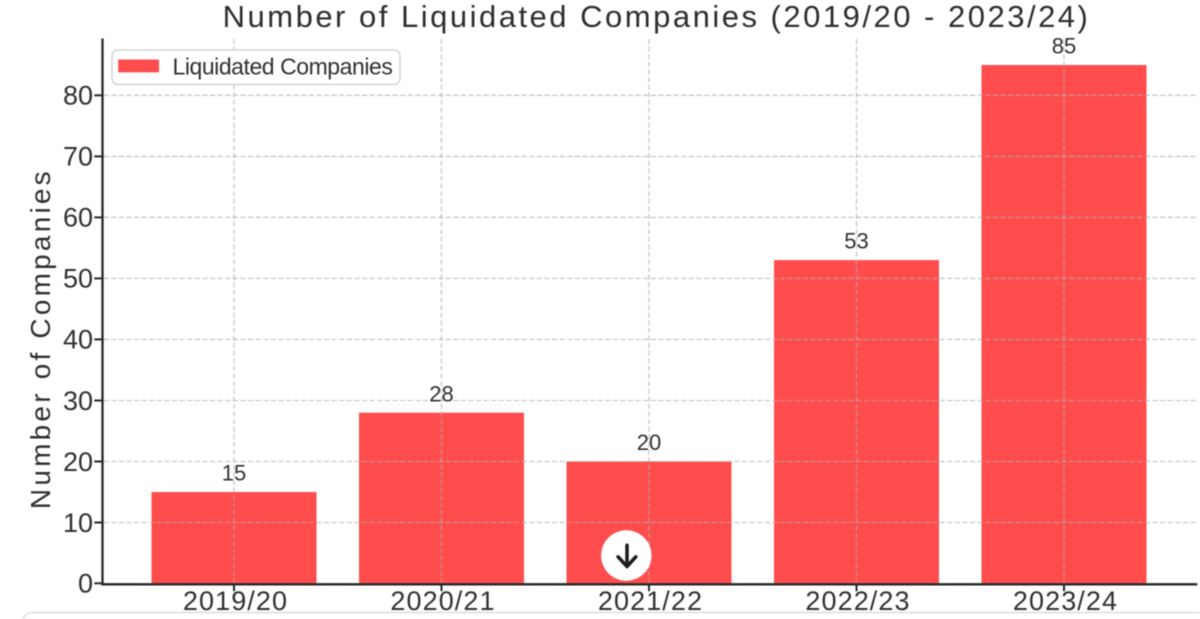  What do you see at coordinates (78, 96) in the screenshot?
I see `svg-text: 80` at bounding box center [78, 96].